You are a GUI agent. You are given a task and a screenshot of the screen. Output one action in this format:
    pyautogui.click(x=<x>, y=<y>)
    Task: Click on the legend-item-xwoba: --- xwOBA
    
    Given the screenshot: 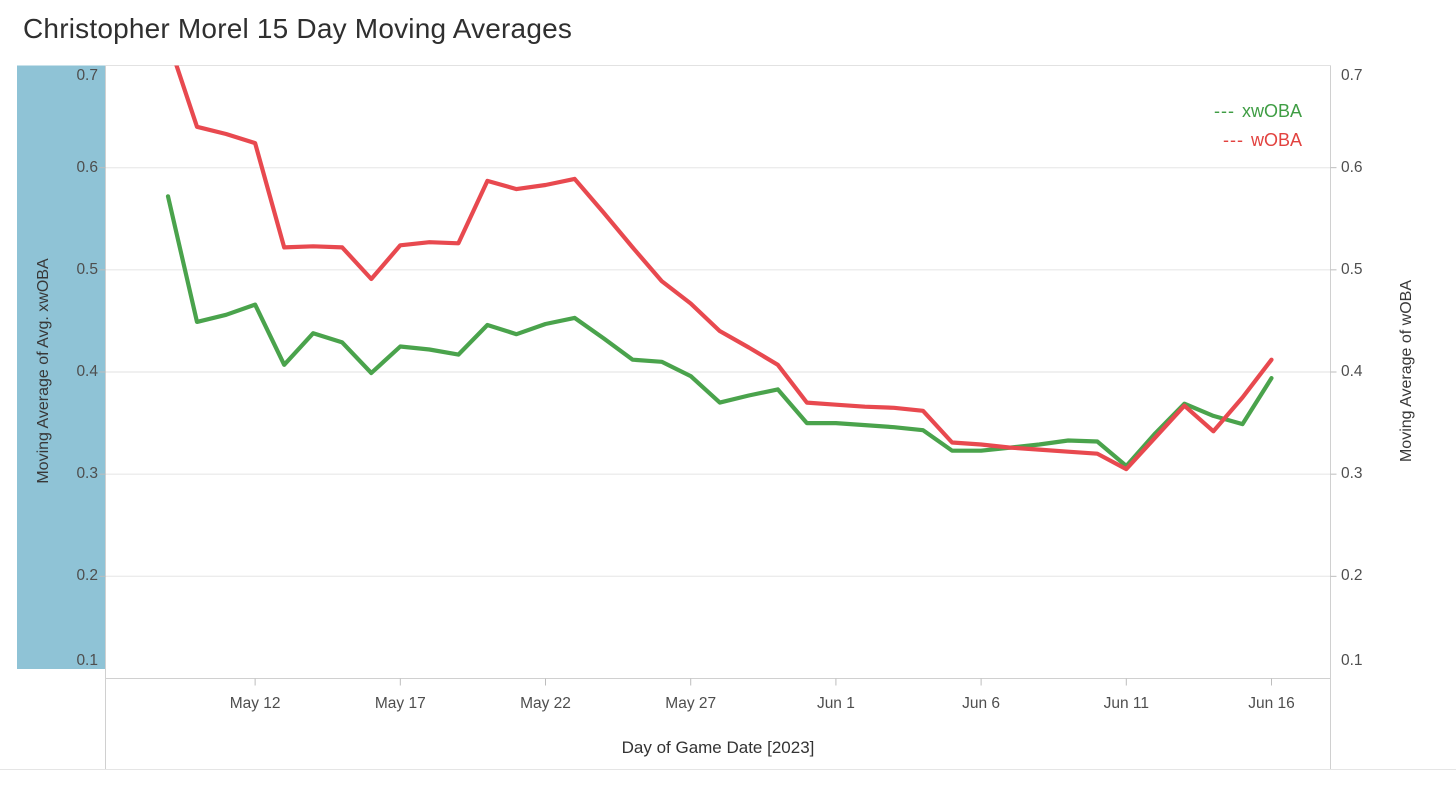 What is the action you would take?
    pyautogui.click(x=1258, y=111)
    